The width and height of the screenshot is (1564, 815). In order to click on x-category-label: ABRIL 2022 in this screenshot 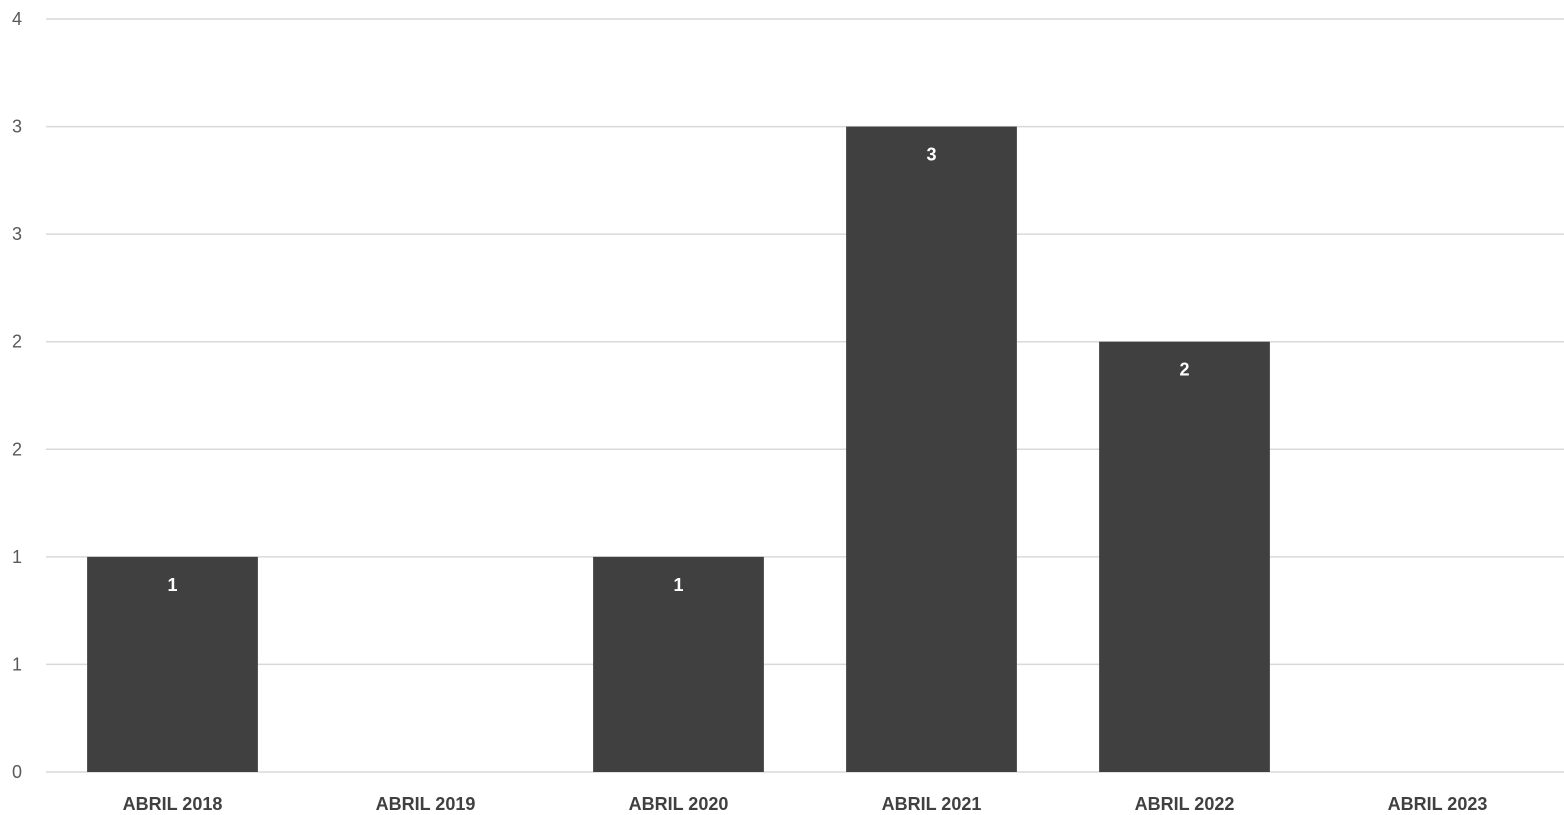, I will do `click(1185, 804)`.